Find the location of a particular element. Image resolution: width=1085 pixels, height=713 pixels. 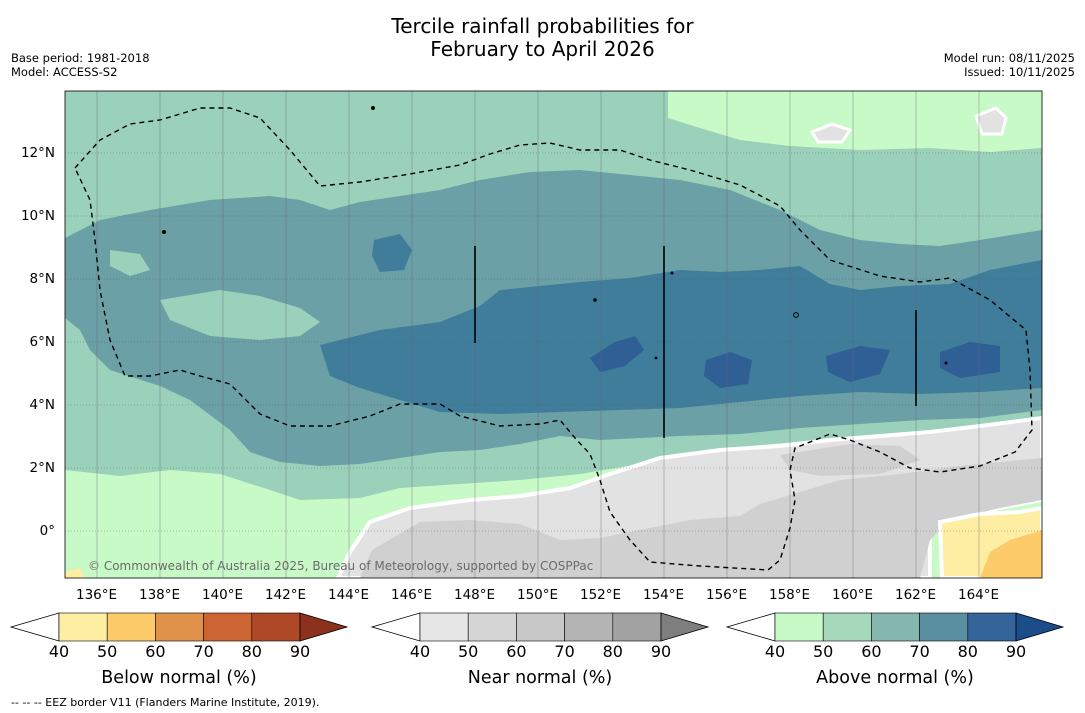

colorbar-below-tick: 60 is located at coordinates (155, 651).